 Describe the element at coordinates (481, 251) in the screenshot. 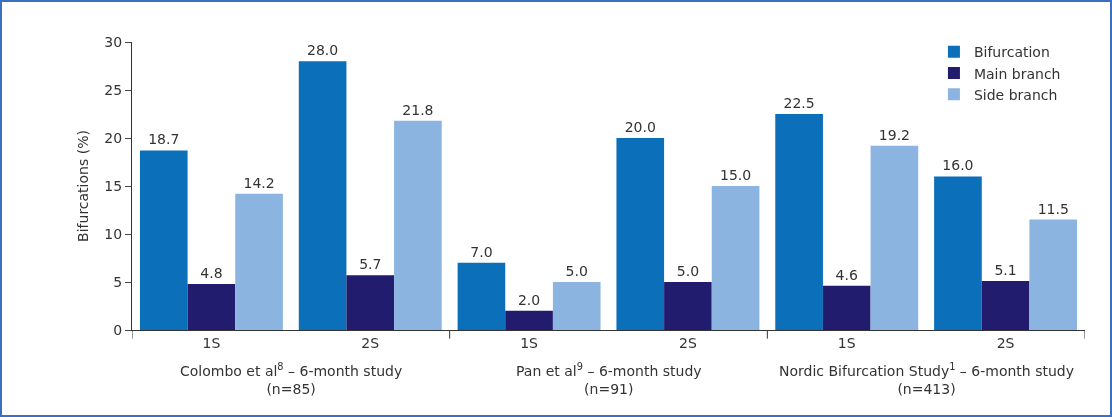

I see `data-label: 7.0` at that location.